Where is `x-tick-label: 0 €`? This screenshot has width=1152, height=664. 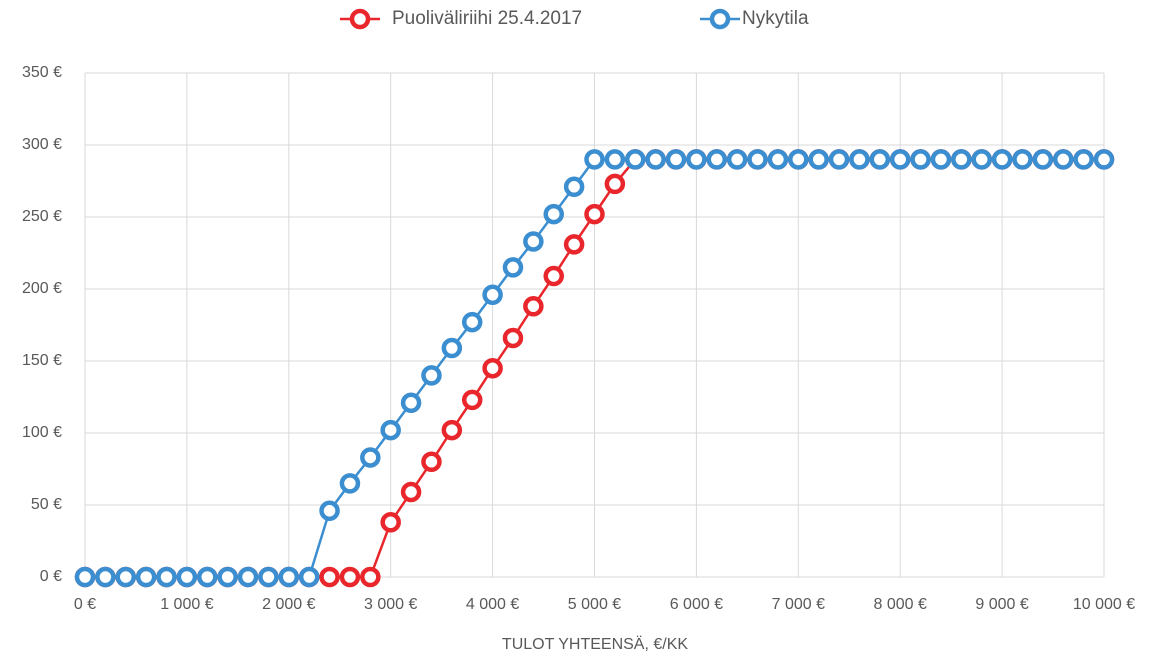 x-tick-label: 0 € is located at coordinates (85, 604).